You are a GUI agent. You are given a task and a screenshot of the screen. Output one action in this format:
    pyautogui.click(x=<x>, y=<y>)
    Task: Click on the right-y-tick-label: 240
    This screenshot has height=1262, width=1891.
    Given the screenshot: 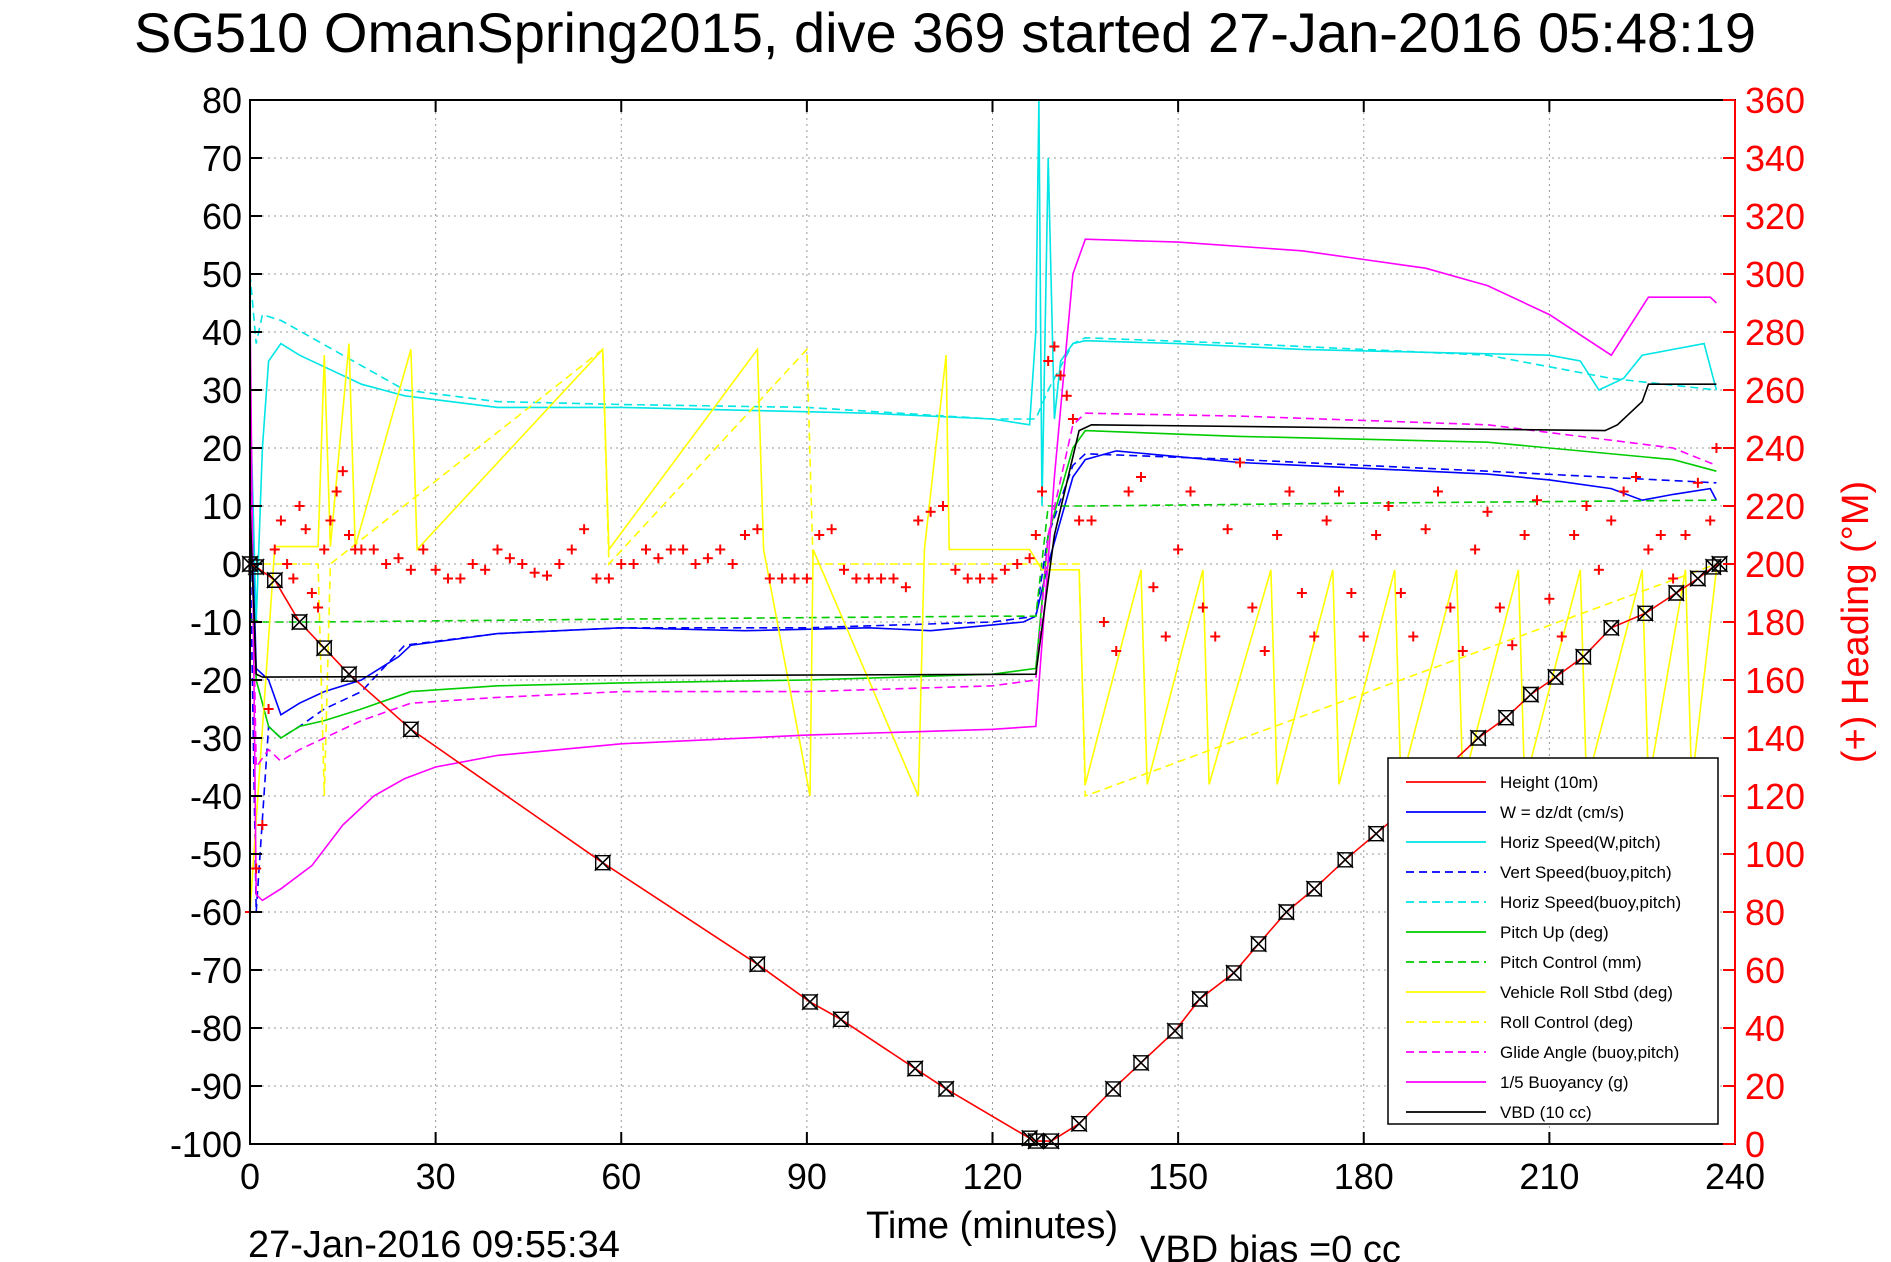 What is the action you would take?
    pyautogui.click(x=1775, y=448)
    